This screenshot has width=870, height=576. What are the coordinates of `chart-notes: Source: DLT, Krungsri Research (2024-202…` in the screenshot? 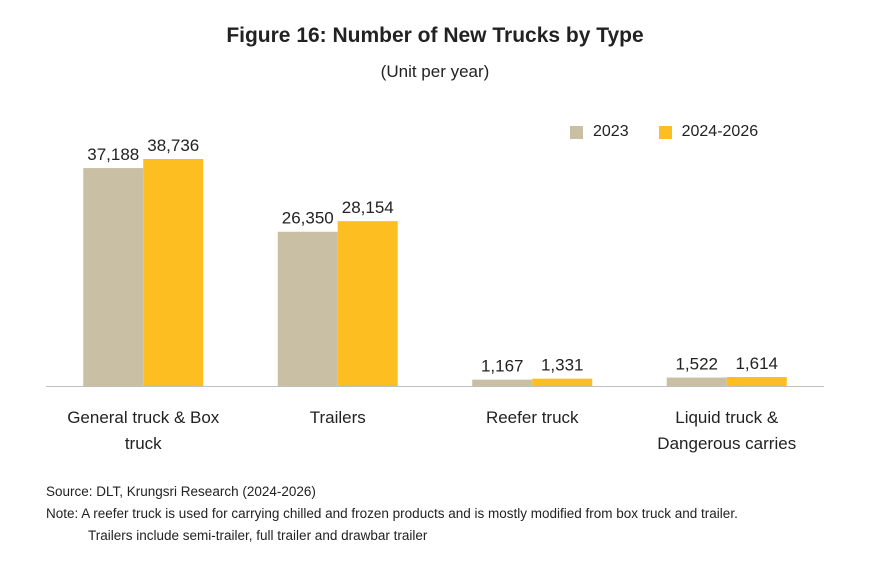 It's located at (392, 514).